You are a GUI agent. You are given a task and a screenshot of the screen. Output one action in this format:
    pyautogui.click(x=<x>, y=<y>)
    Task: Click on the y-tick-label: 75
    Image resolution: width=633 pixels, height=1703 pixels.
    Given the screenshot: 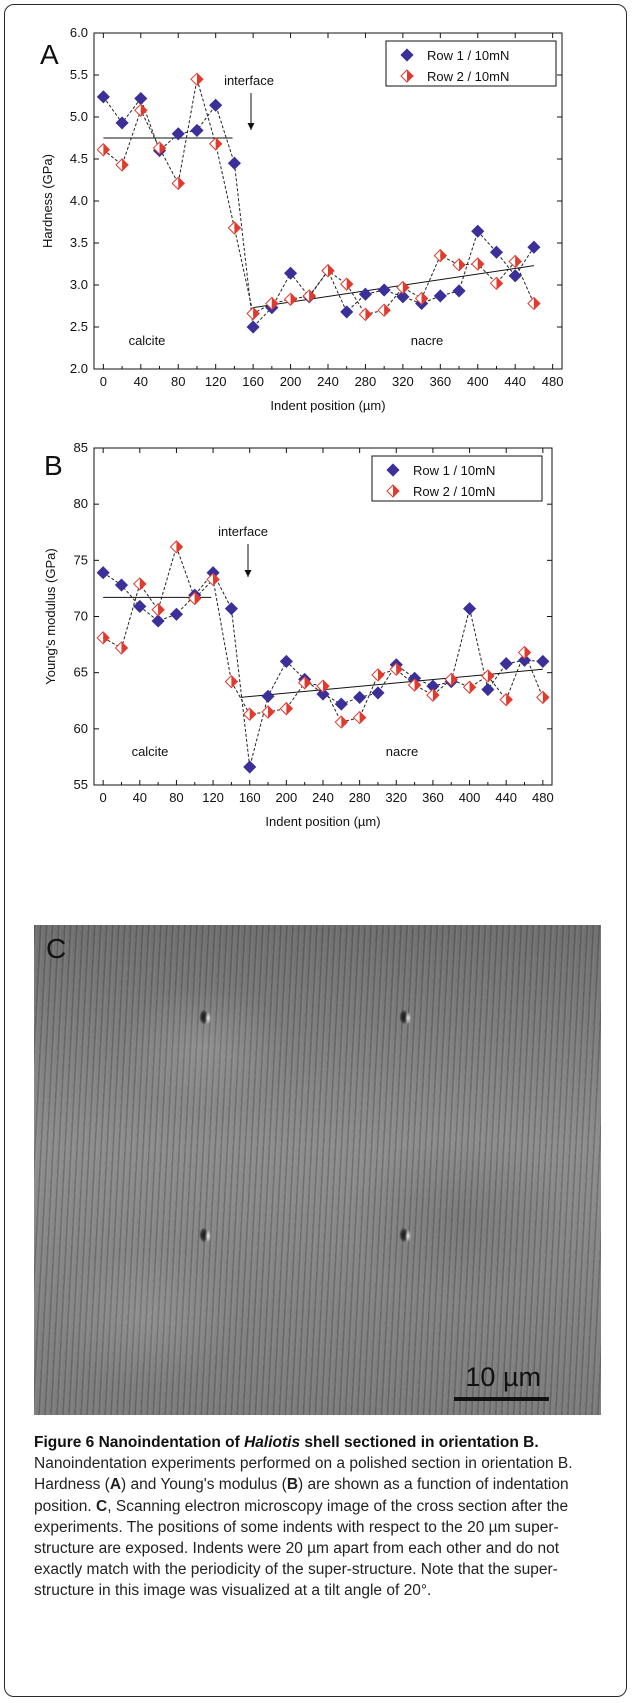 What is the action you would take?
    pyautogui.click(x=81, y=559)
    